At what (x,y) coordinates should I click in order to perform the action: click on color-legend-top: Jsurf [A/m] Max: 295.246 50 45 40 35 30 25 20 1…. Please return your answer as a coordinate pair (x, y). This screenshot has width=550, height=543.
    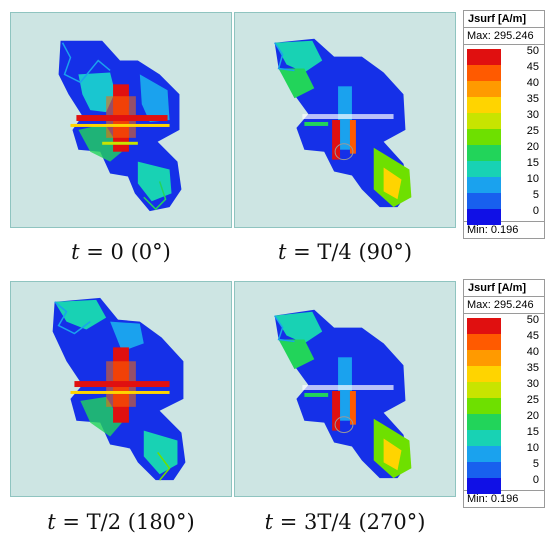
    Looking at the image, I should click on (504, 124).